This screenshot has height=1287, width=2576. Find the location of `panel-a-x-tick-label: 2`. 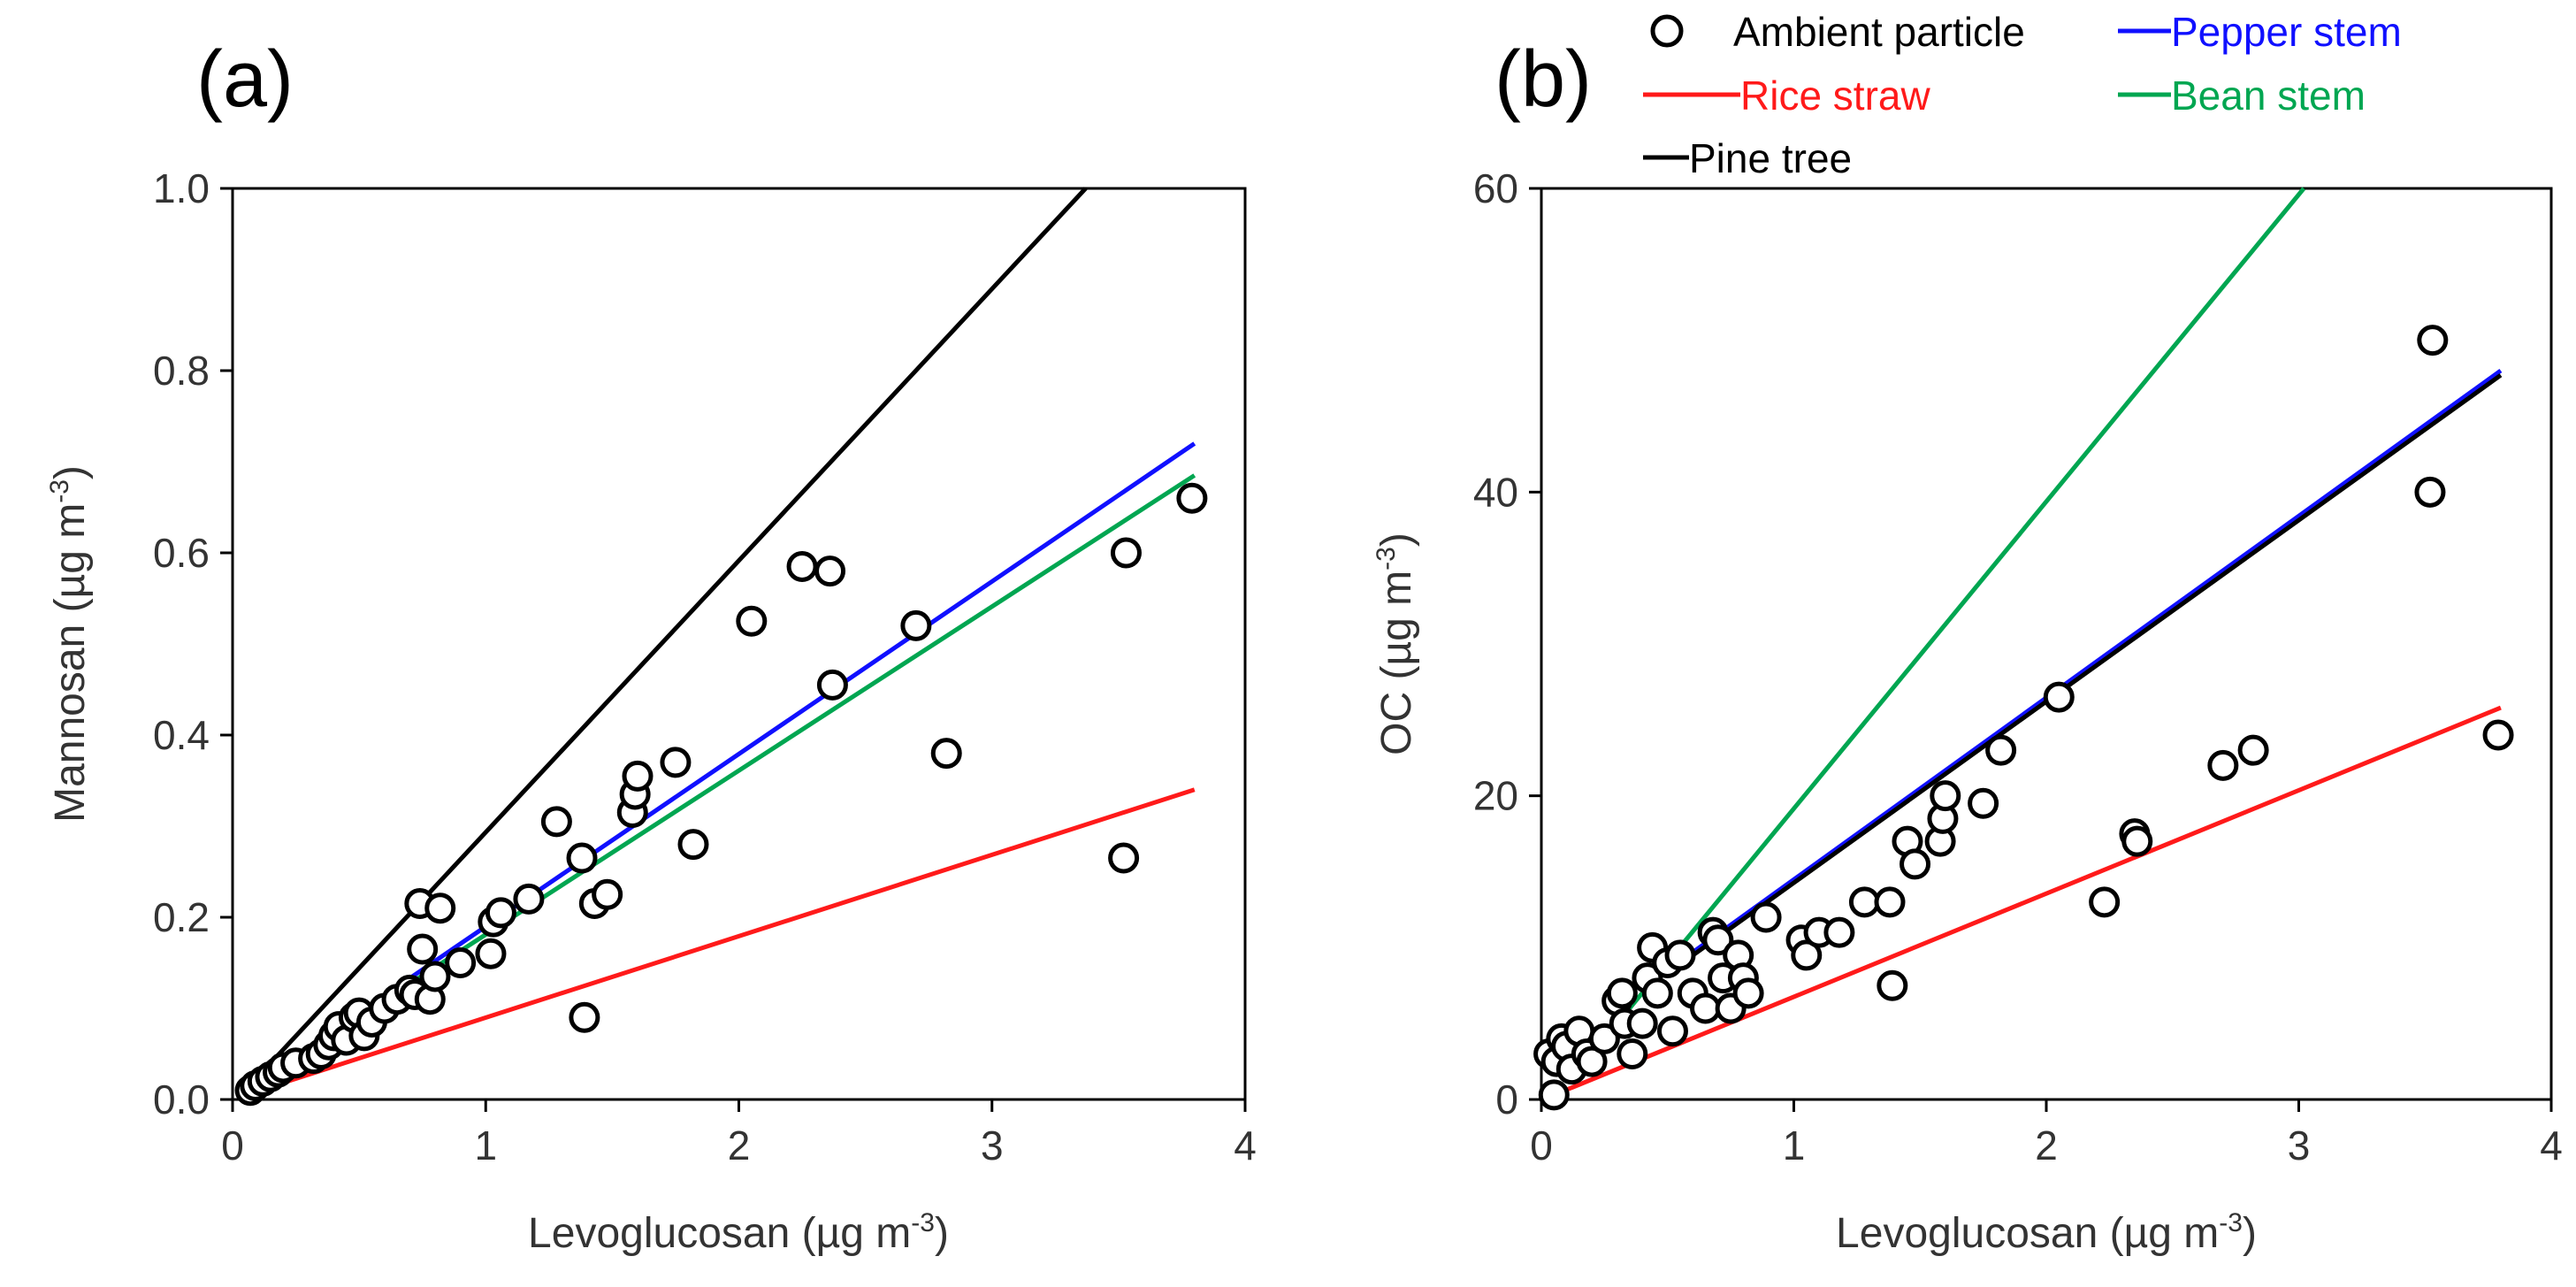

panel-a-x-tick-label: 2 is located at coordinates (740, 1145).